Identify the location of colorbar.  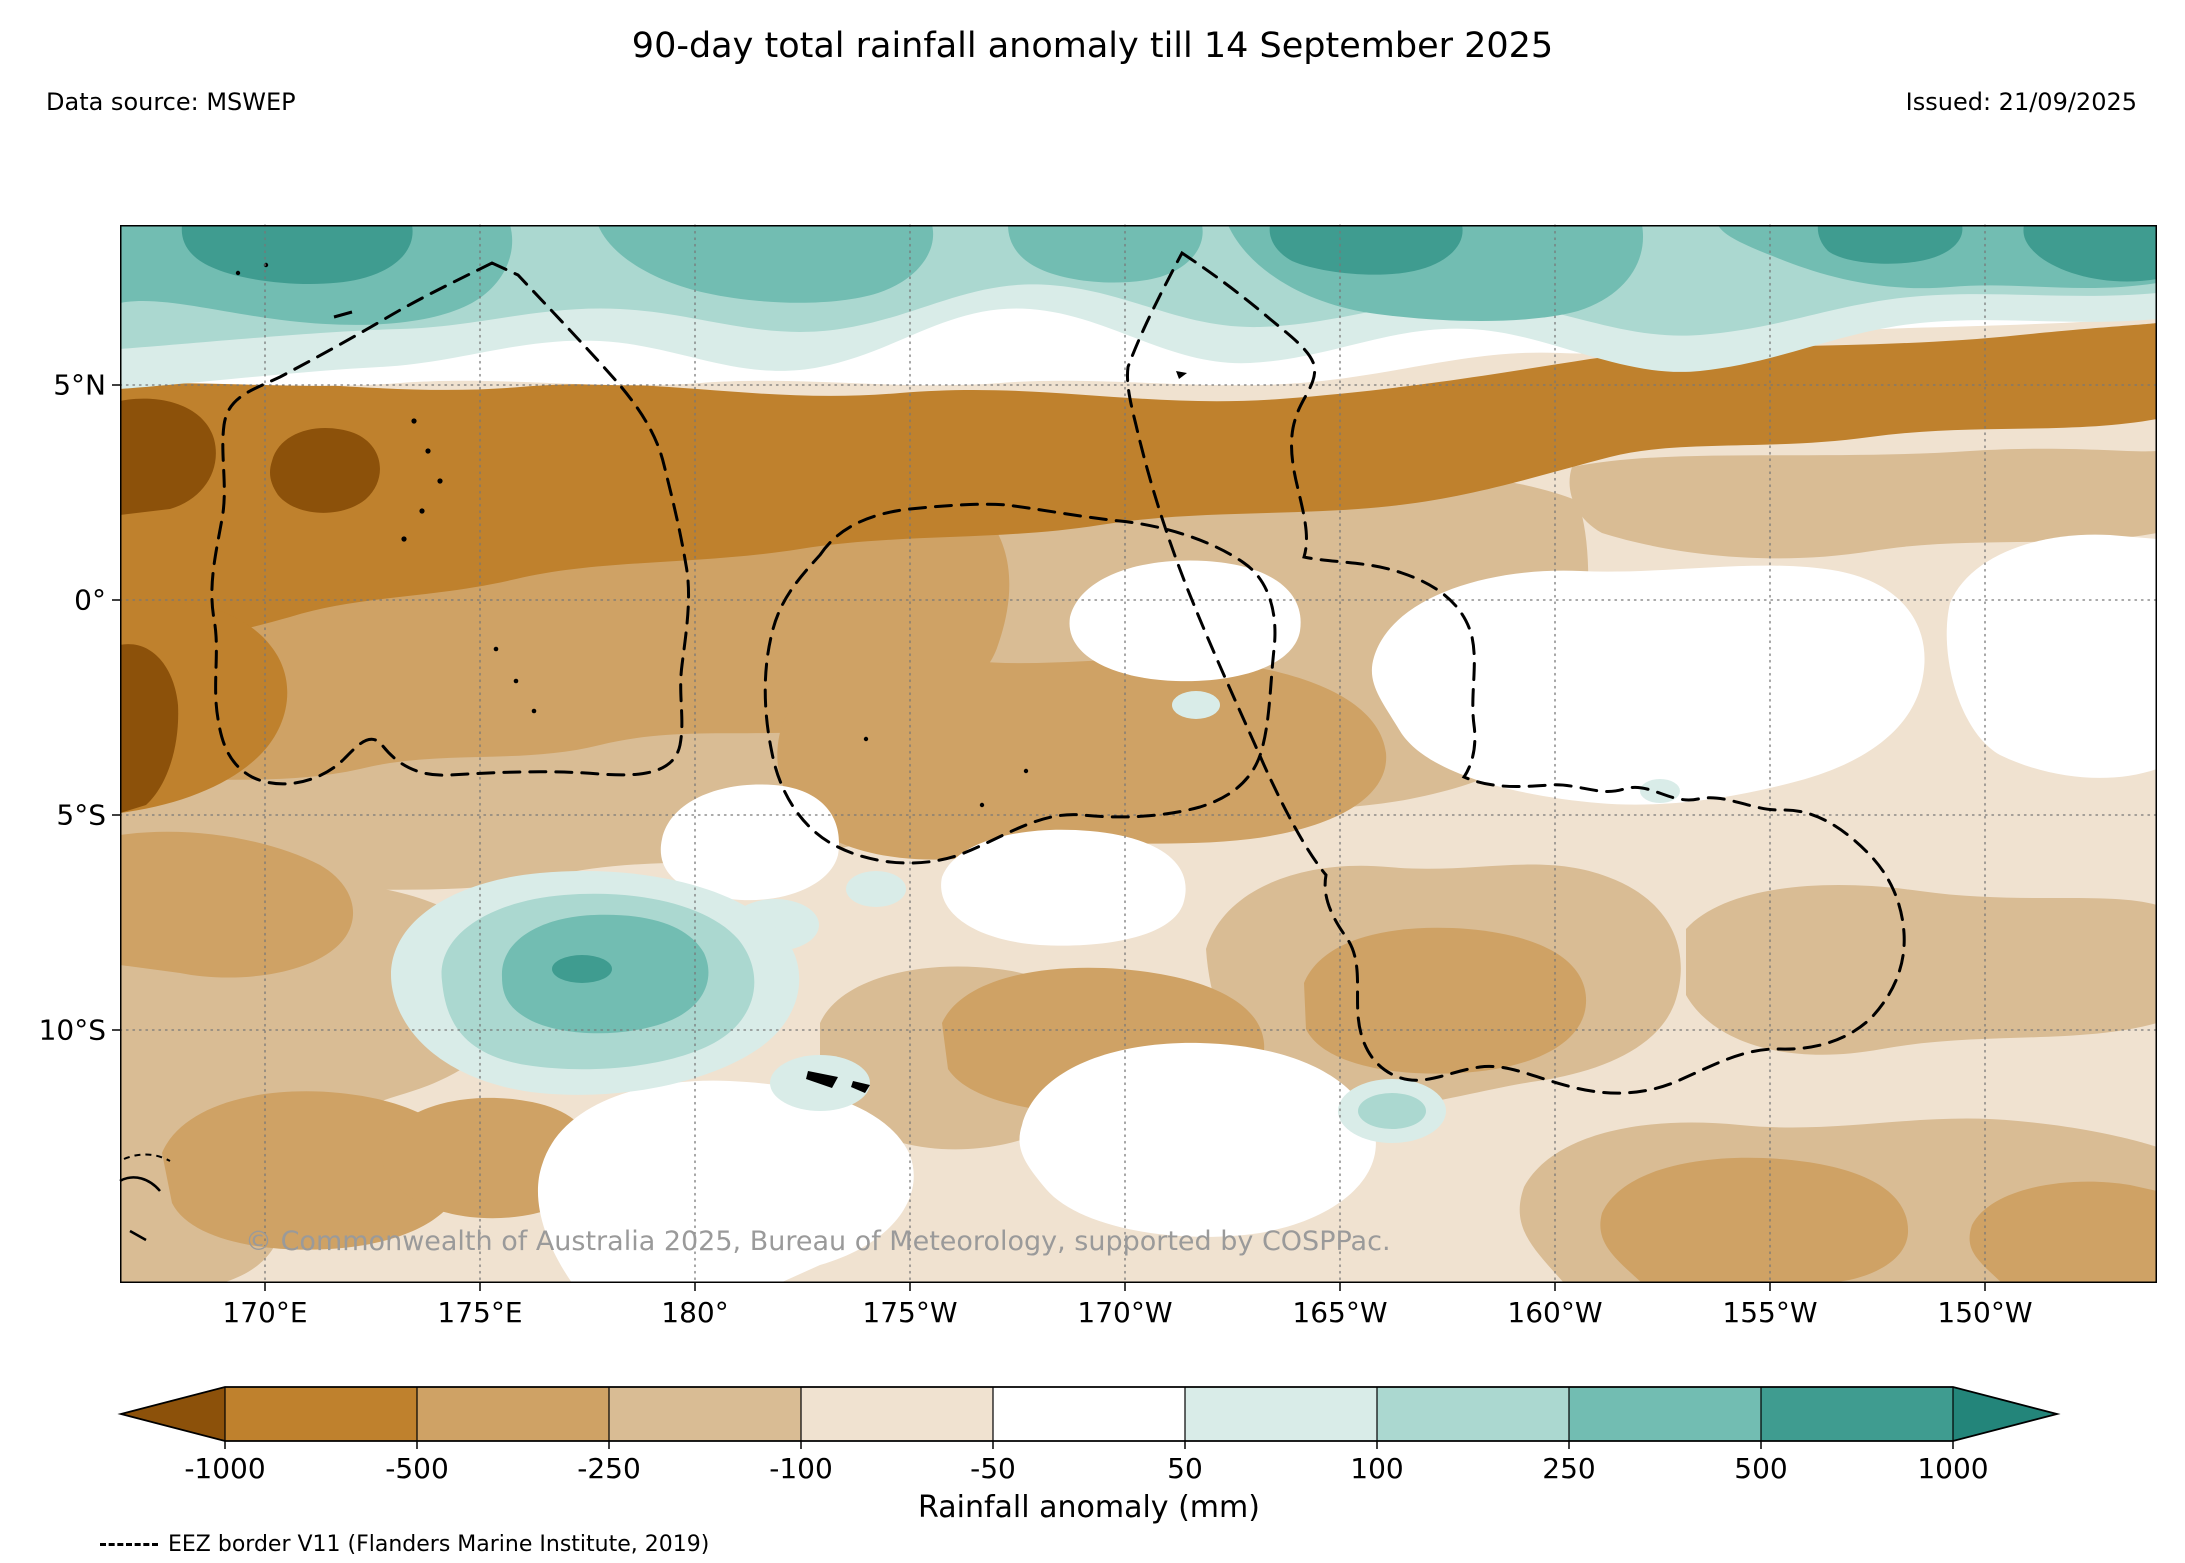
(1089, 1417).